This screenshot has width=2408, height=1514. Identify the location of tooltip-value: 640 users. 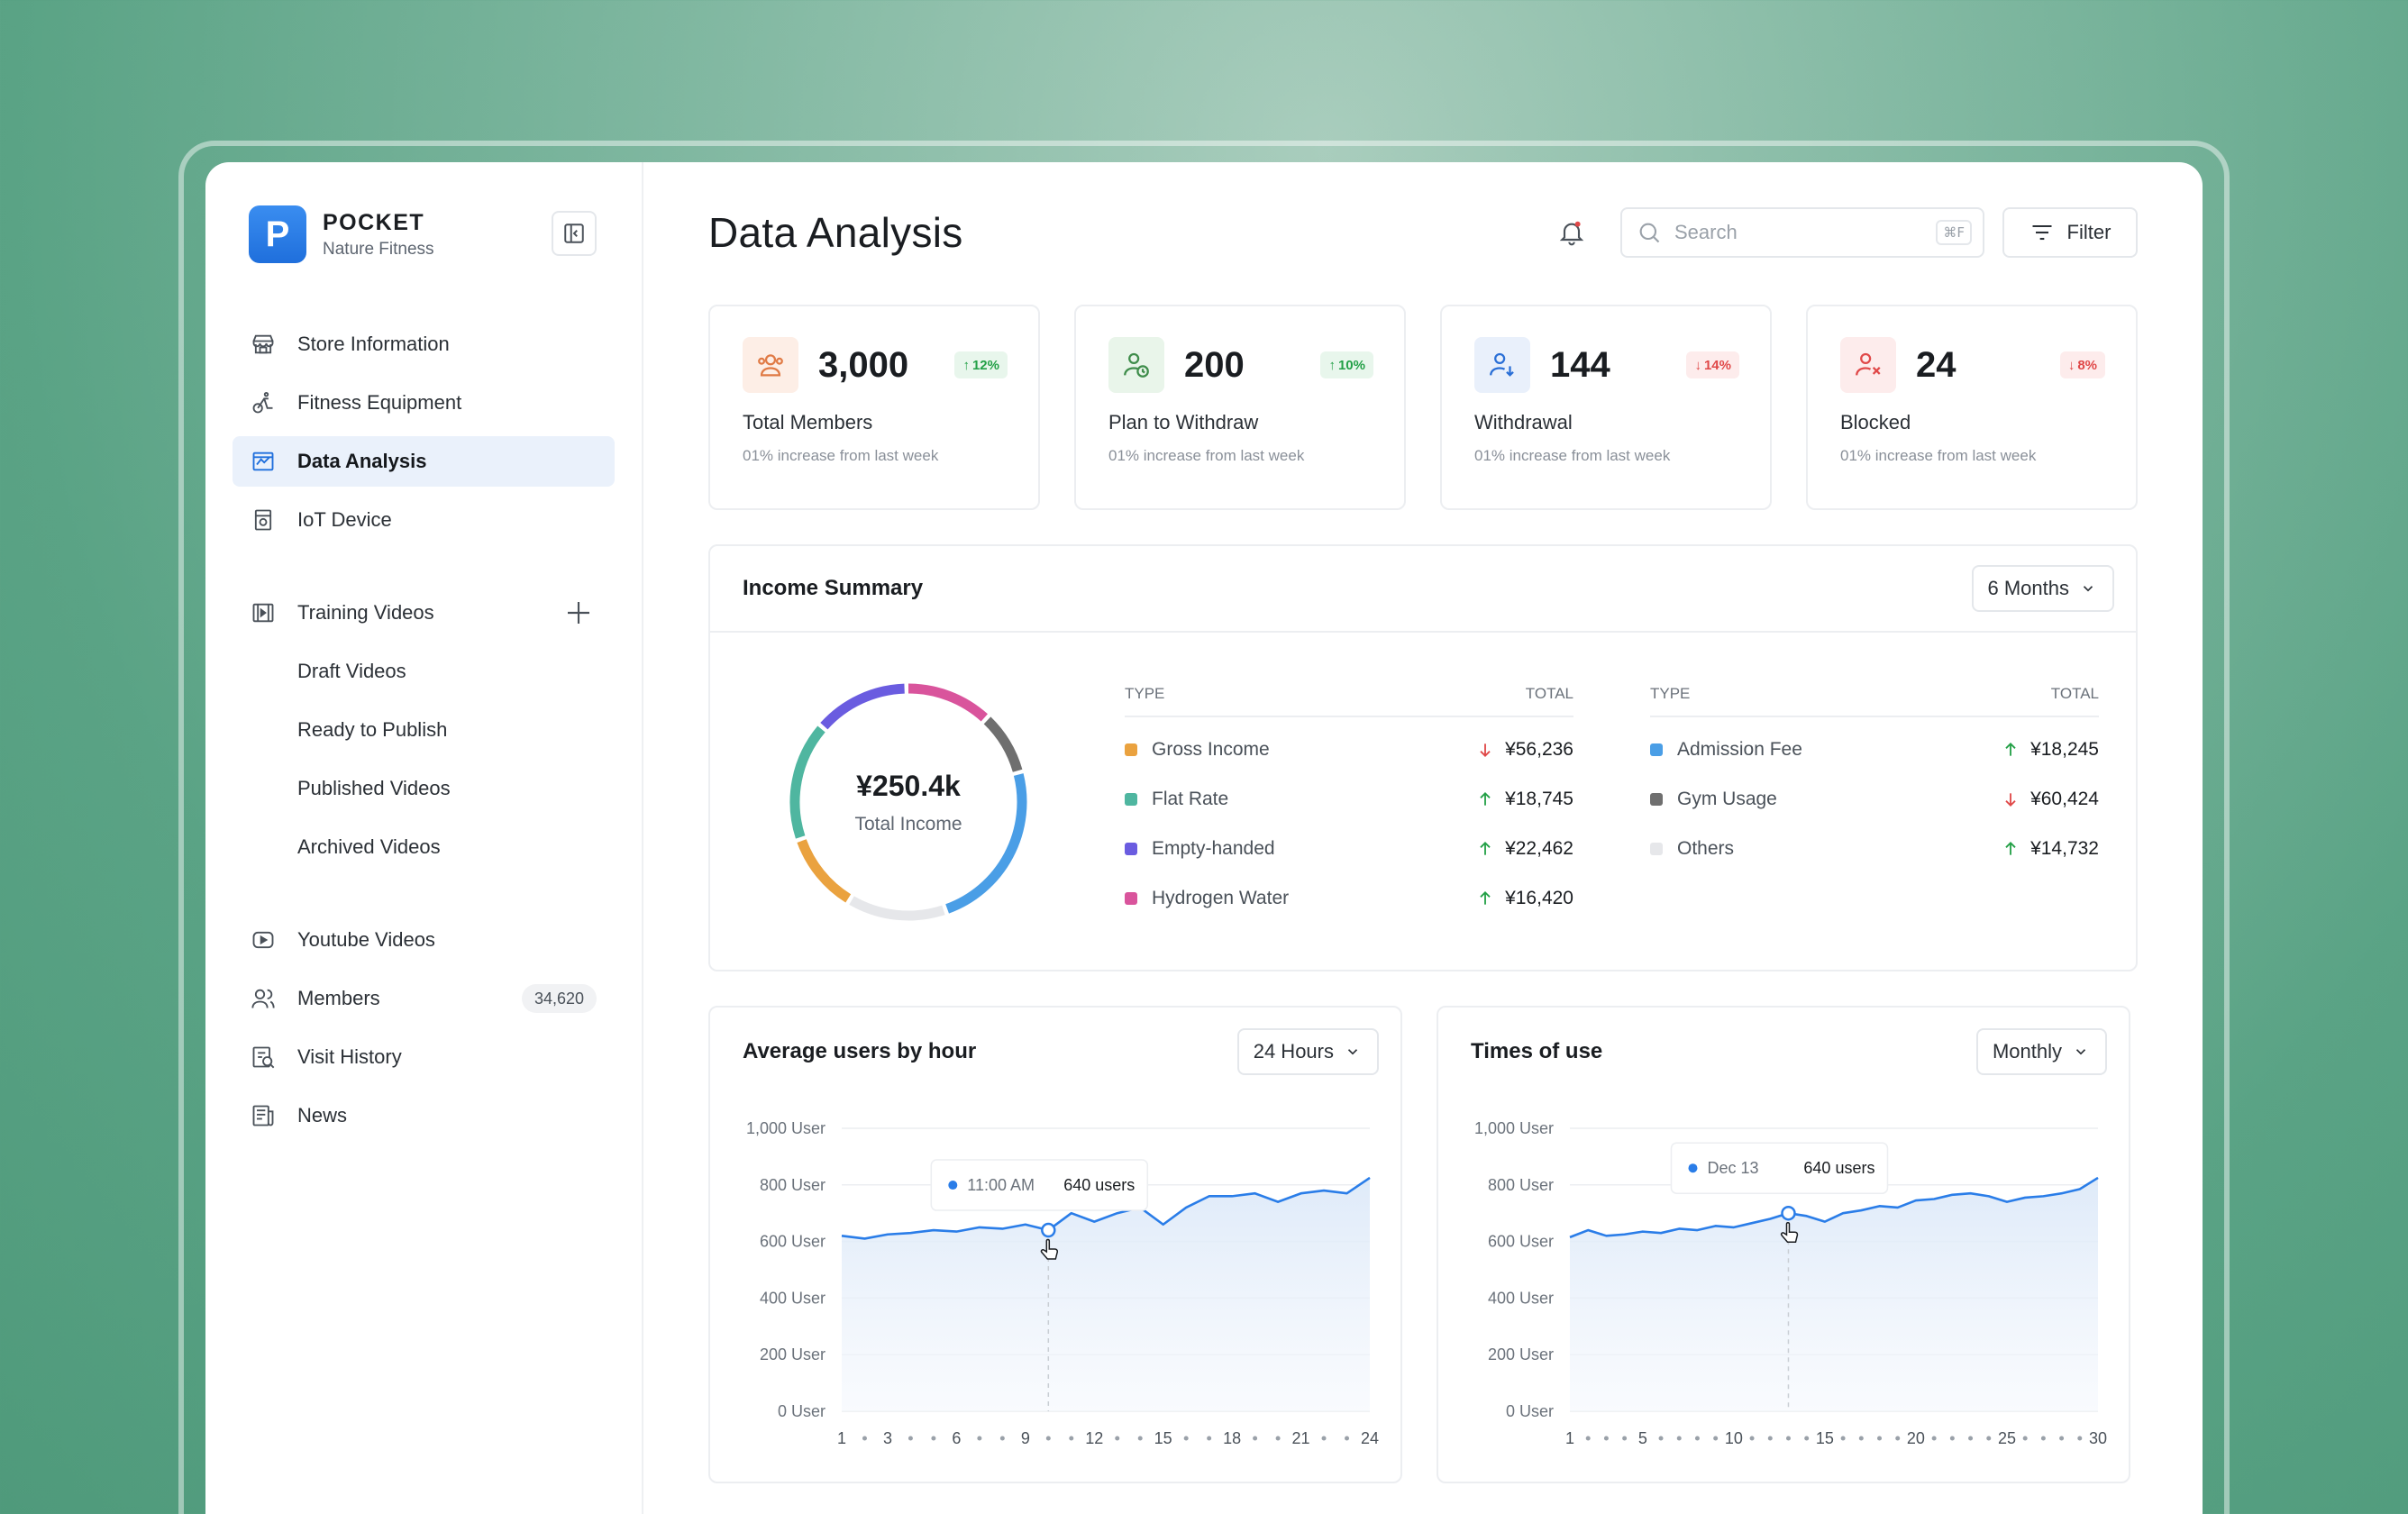
(1838, 1168).